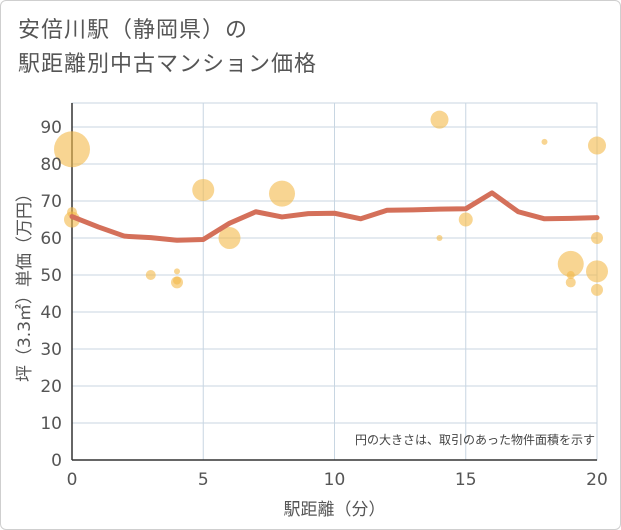 The image size is (621, 530). Describe the element at coordinates (167, 48) in the screenshot. I see `chart-title: 安倍川駅（静岡県）の 駅距離別中古マンション価格` at that location.